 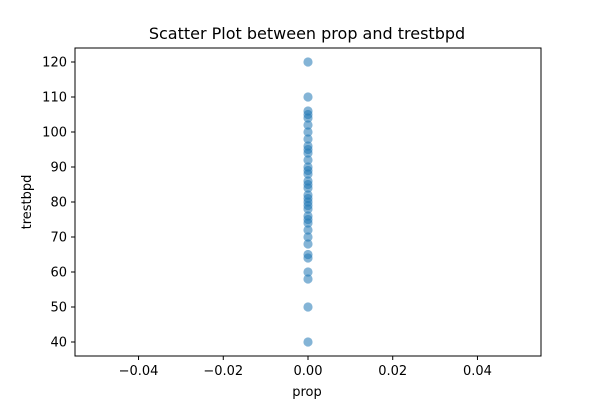 What do you see at coordinates (308, 371) in the screenshot?
I see `x-tick-label: 0.00` at bounding box center [308, 371].